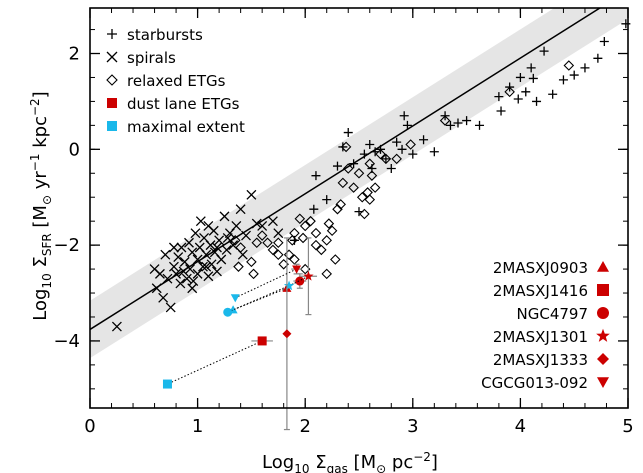 This screenshot has height=473, width=643. Describe the element at coordinates (40, 94) in the screenshot. I see `y-label-close: ]` at that location.